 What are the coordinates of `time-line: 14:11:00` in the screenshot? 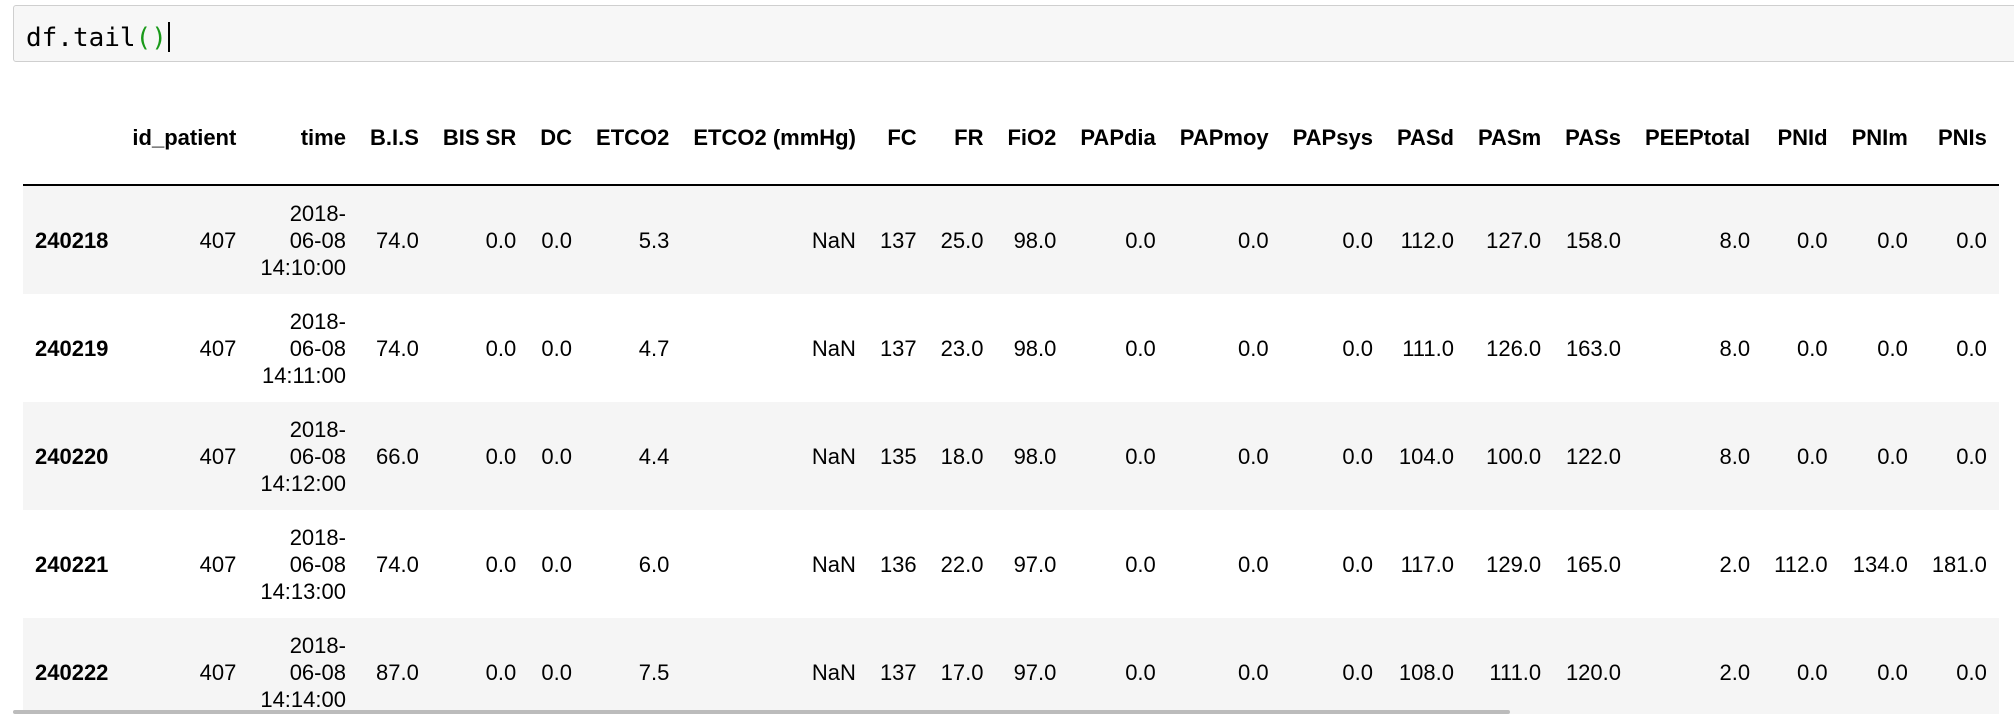 It's located at (303, 375).